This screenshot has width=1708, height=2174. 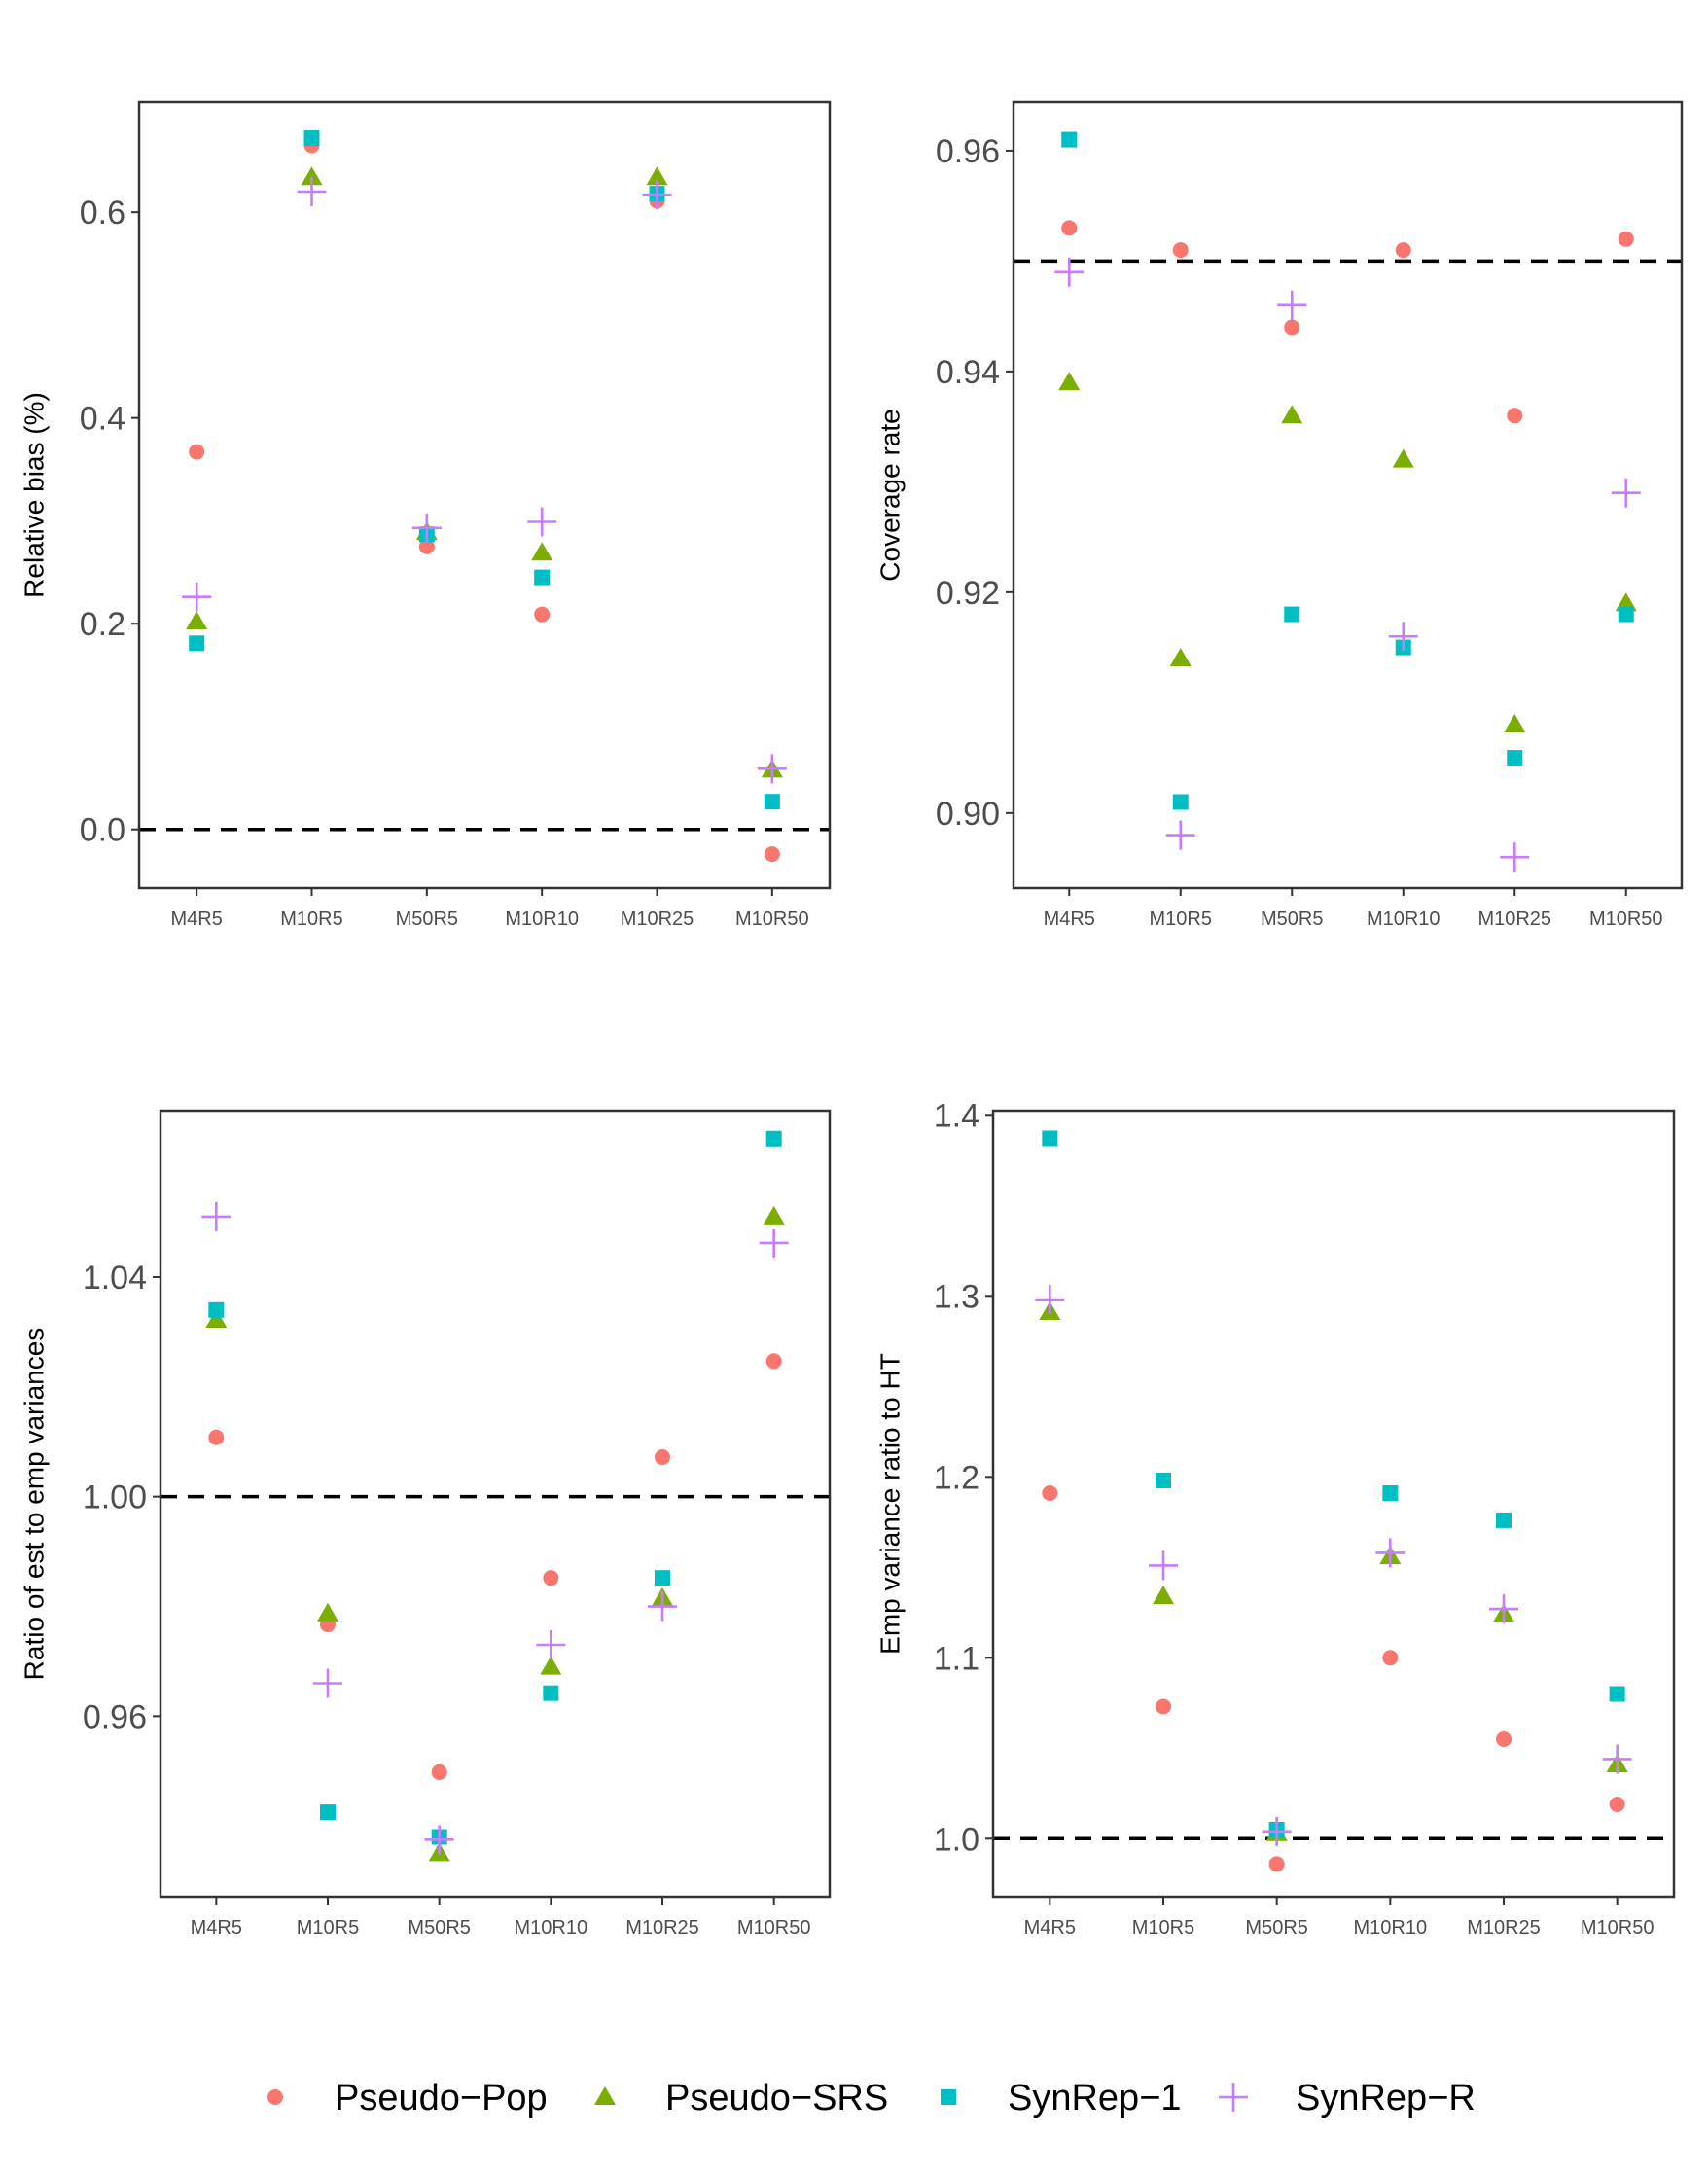 What do you see at coordinates (115, 1498) in the screenshot?
I see `y-tick-label: 1.00` at bounding box center [115, 1498].